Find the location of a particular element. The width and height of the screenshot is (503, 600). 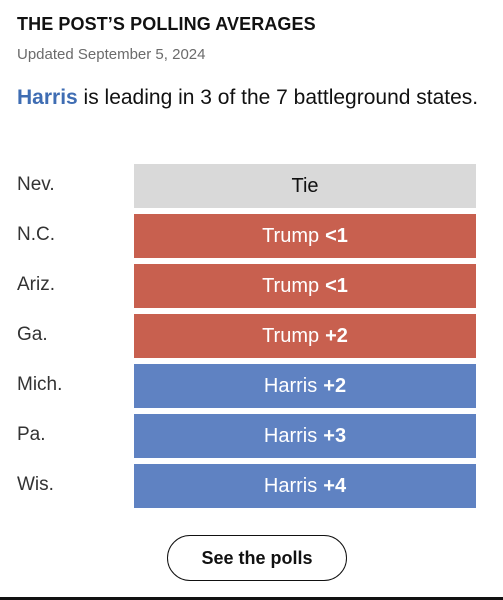

state-label: Wis. is located at coordinates (35, 484).